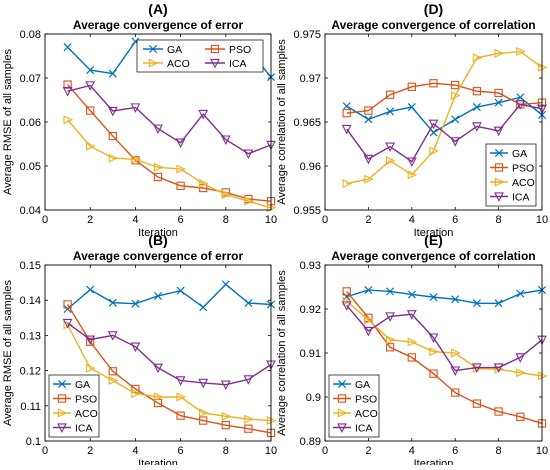 The width and height of the screenshot is (550, 470). Describe the element at coordinates (30, 79) in the screenshot. I see `y-tick-label: 0.07` at that location.